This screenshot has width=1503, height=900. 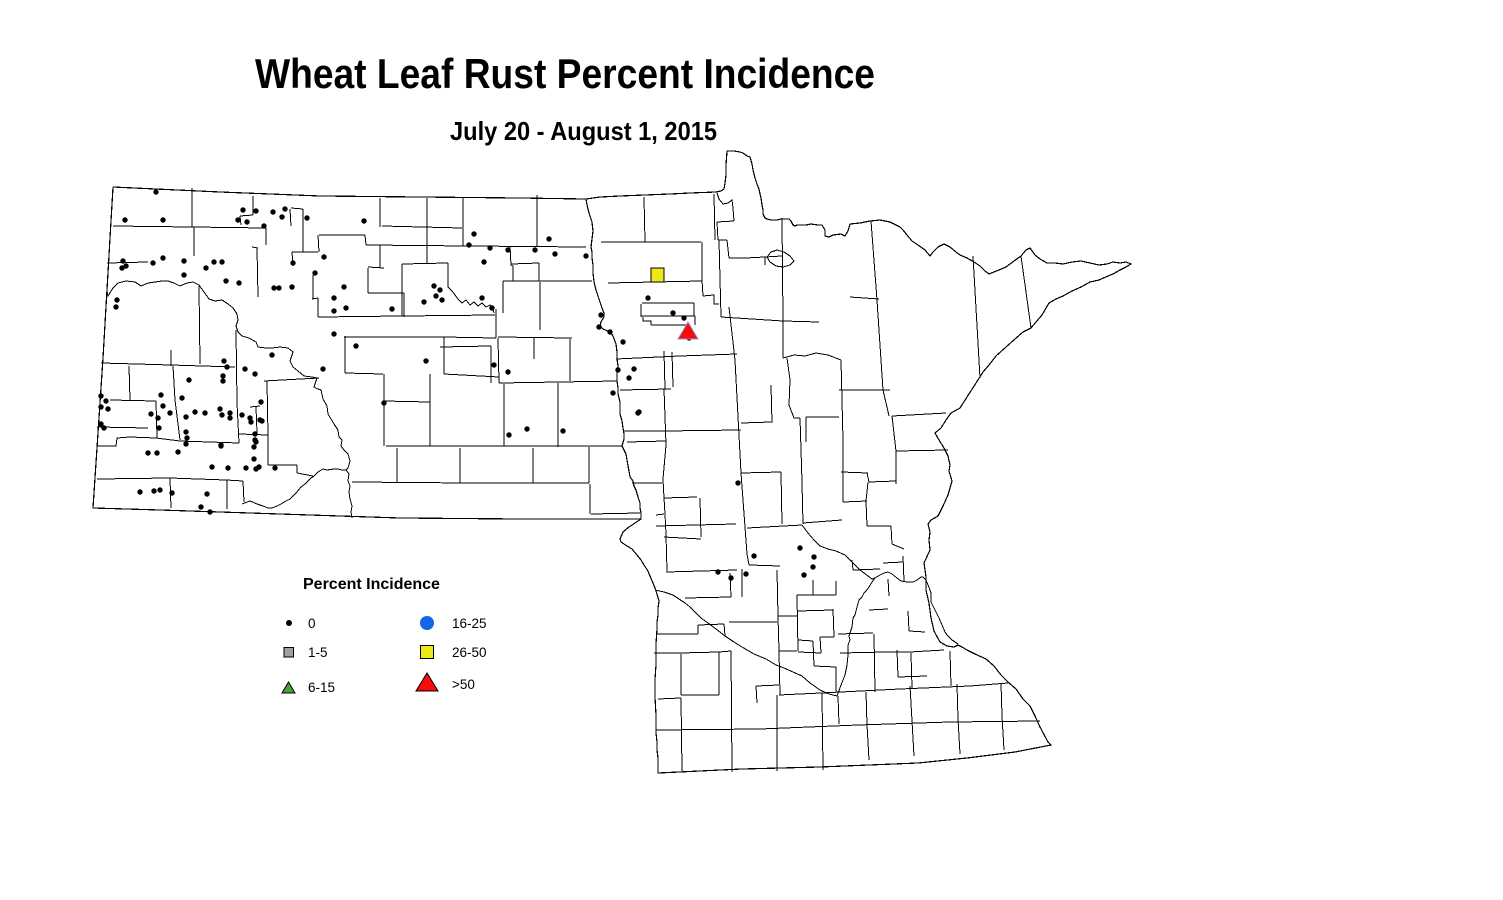 What do you see at coordinates (469, 623) in the screenshot?
I see `svg-text: 16-25` at bounding box center [469, 623].